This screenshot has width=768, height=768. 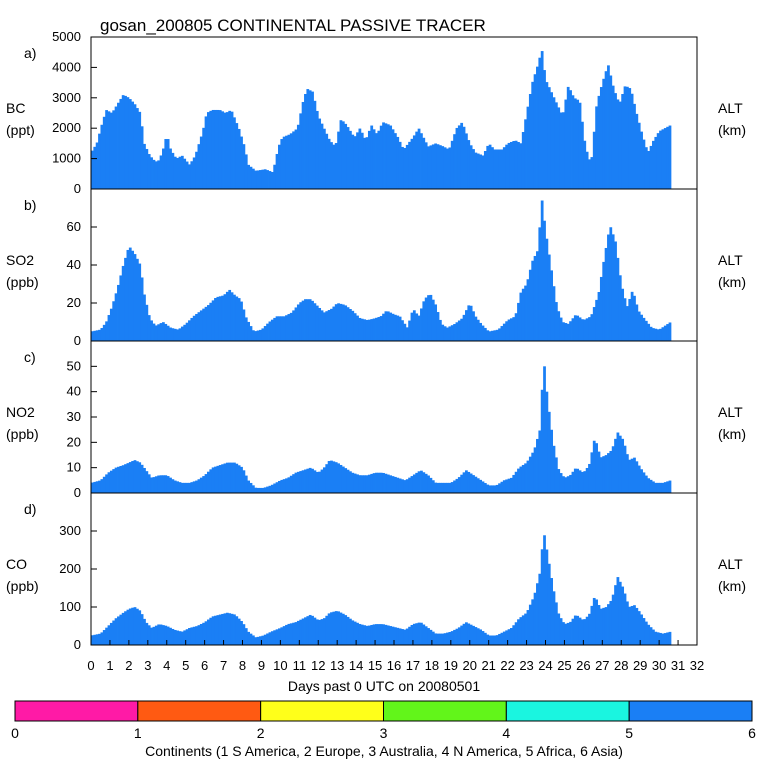 What do you see at coordinates (204, 665) in the screenshot?
I see `x-tick-label: 6` at bounding box center [204, 665].